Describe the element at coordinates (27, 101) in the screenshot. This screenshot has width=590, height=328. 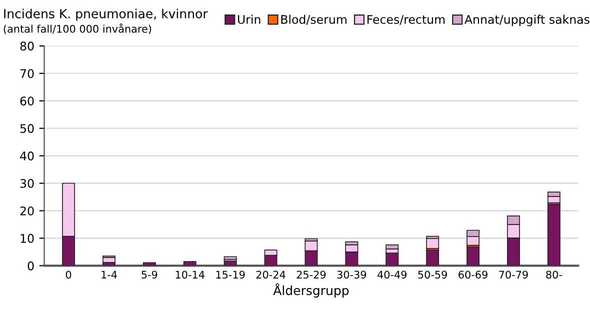
I see `y-tick-label: 60` at that location.